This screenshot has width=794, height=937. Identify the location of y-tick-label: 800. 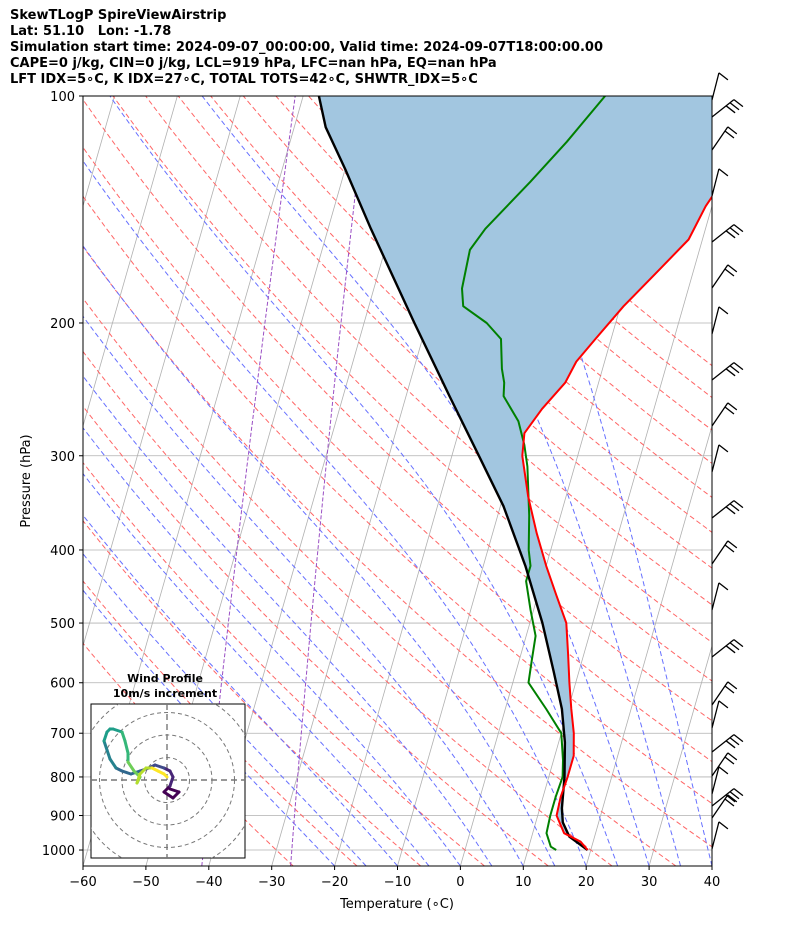
(62, 778).